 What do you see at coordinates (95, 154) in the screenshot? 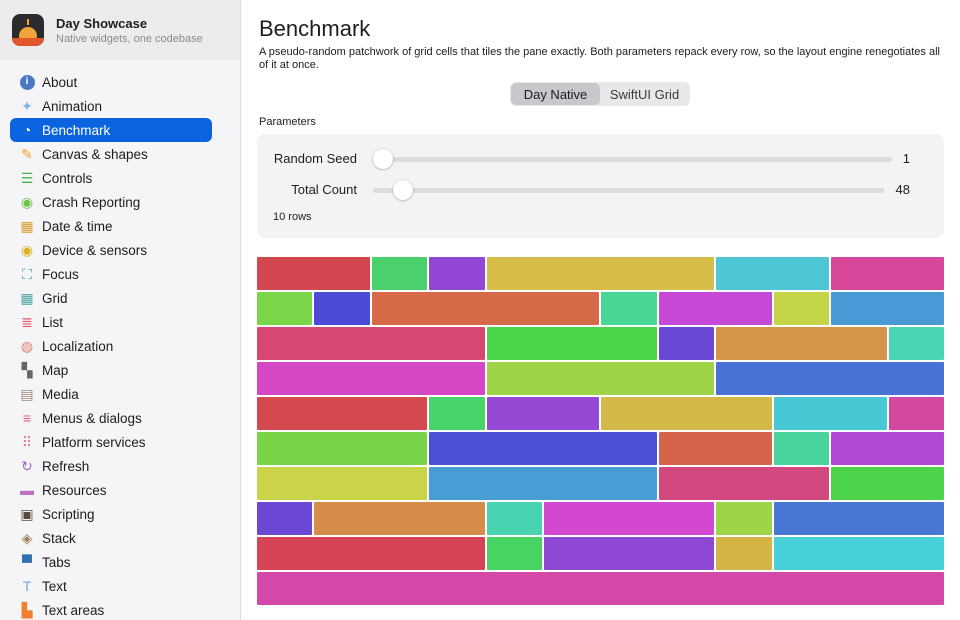
I see `sidebar-item-label: Canvas & shapes` at bounding box center [95, 154].